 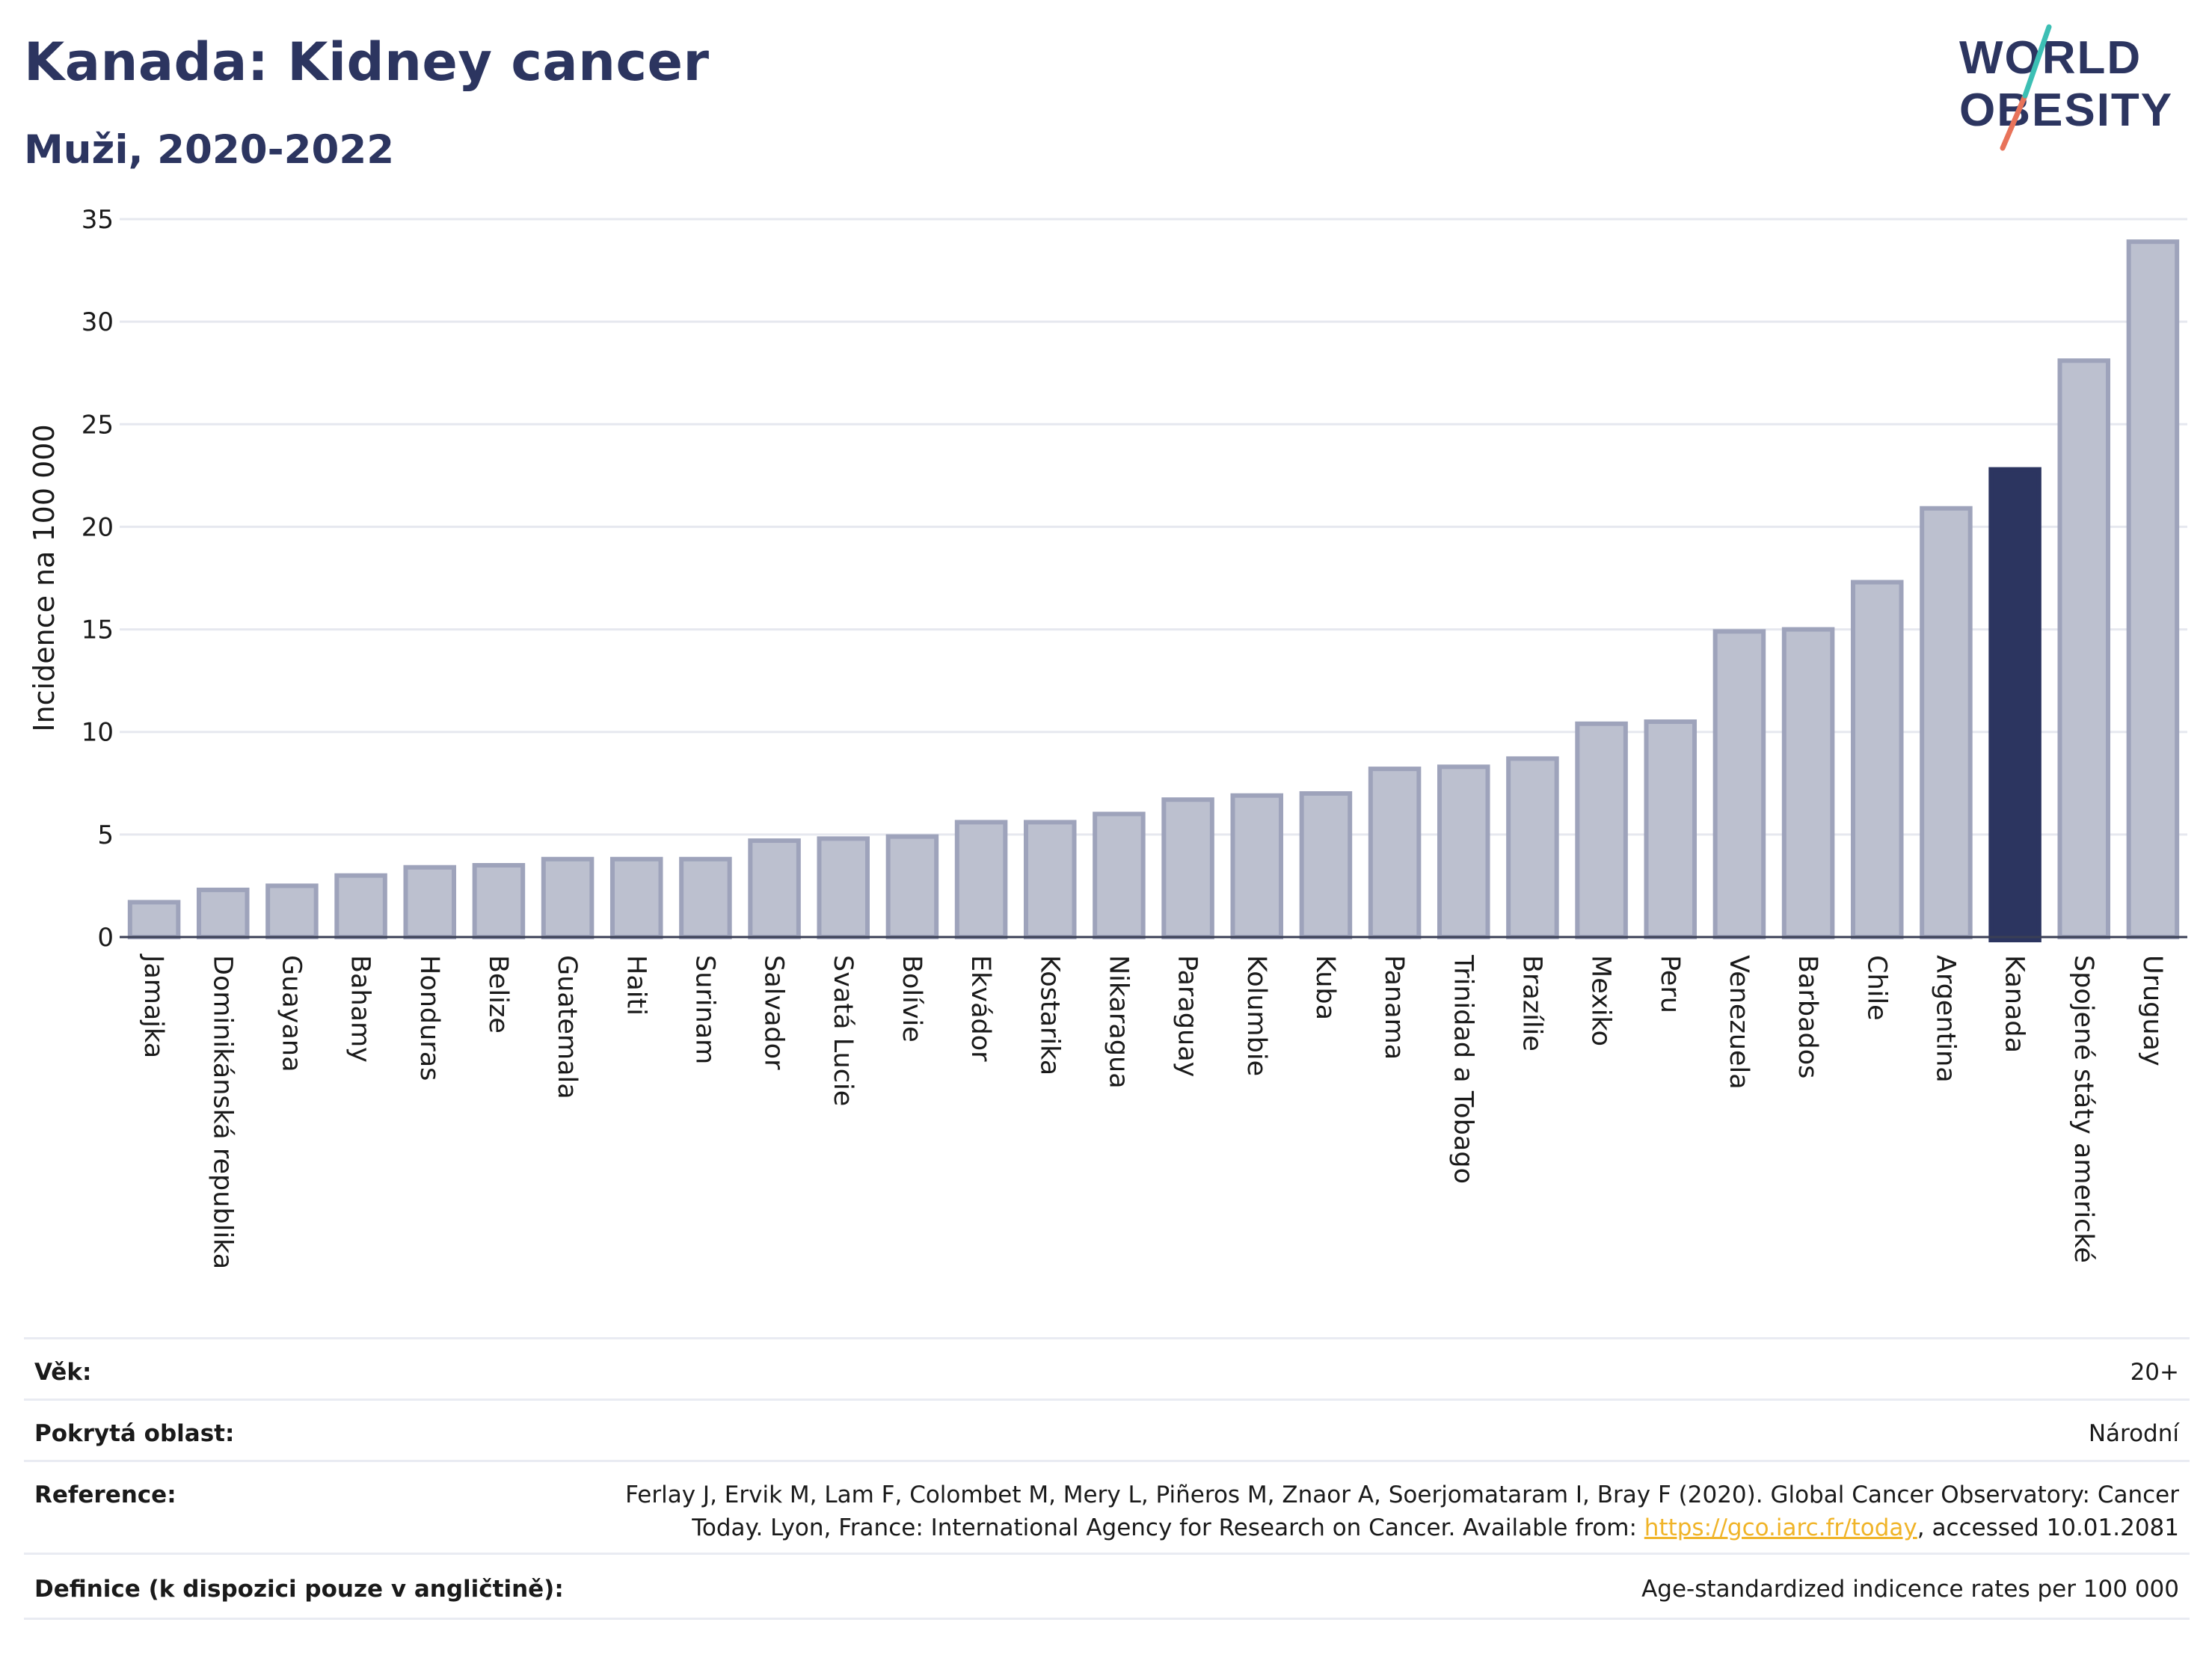 What do you see at coordinates (134, 1433) in the screenshot?
I see `area-label: Pokrytá oblast:` at bounding box center [134, 1433].